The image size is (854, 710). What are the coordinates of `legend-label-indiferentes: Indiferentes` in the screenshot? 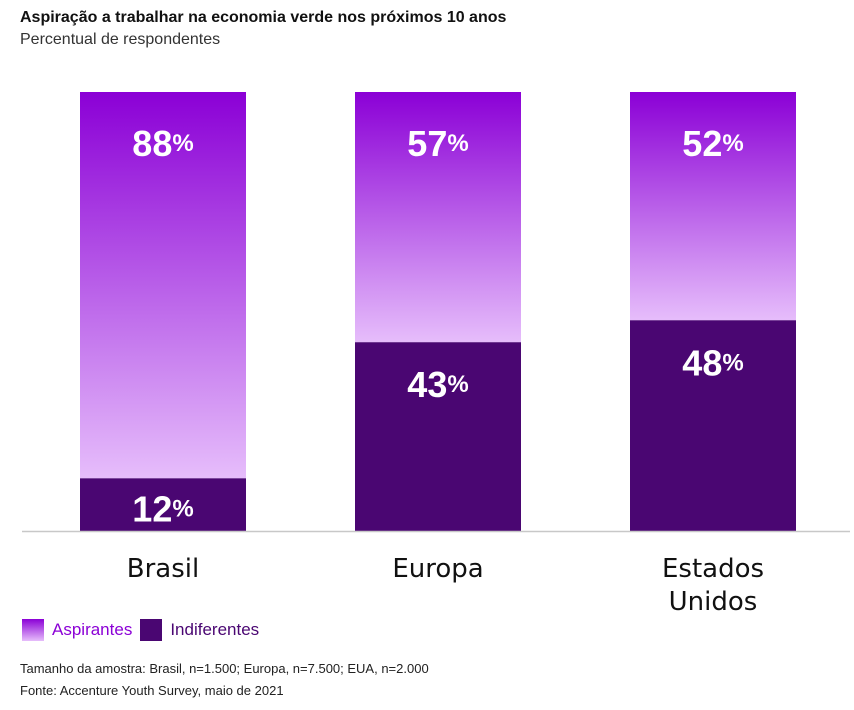 It's located at (215, 629).